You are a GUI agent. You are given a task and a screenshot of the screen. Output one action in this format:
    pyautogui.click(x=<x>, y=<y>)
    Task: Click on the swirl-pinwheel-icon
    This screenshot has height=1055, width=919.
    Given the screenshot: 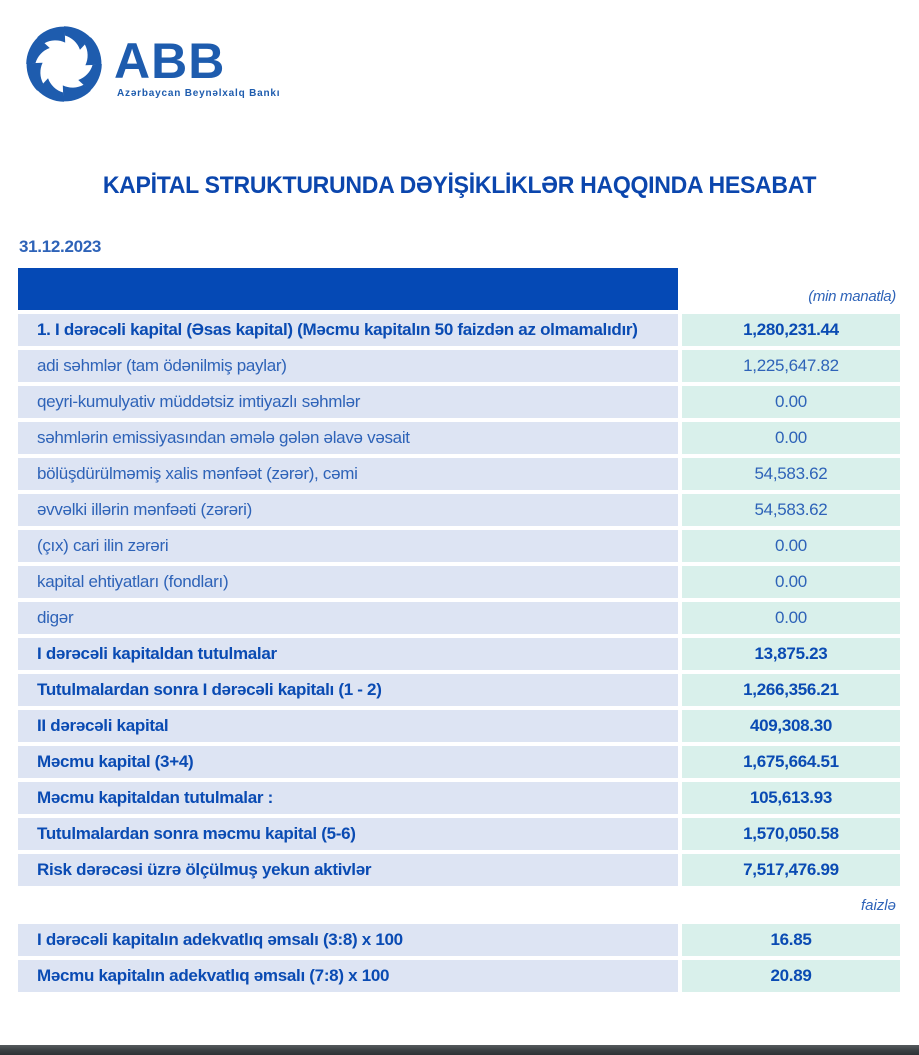 What is the action you would take?
    pyautogui.click(x=64, y=64)
    